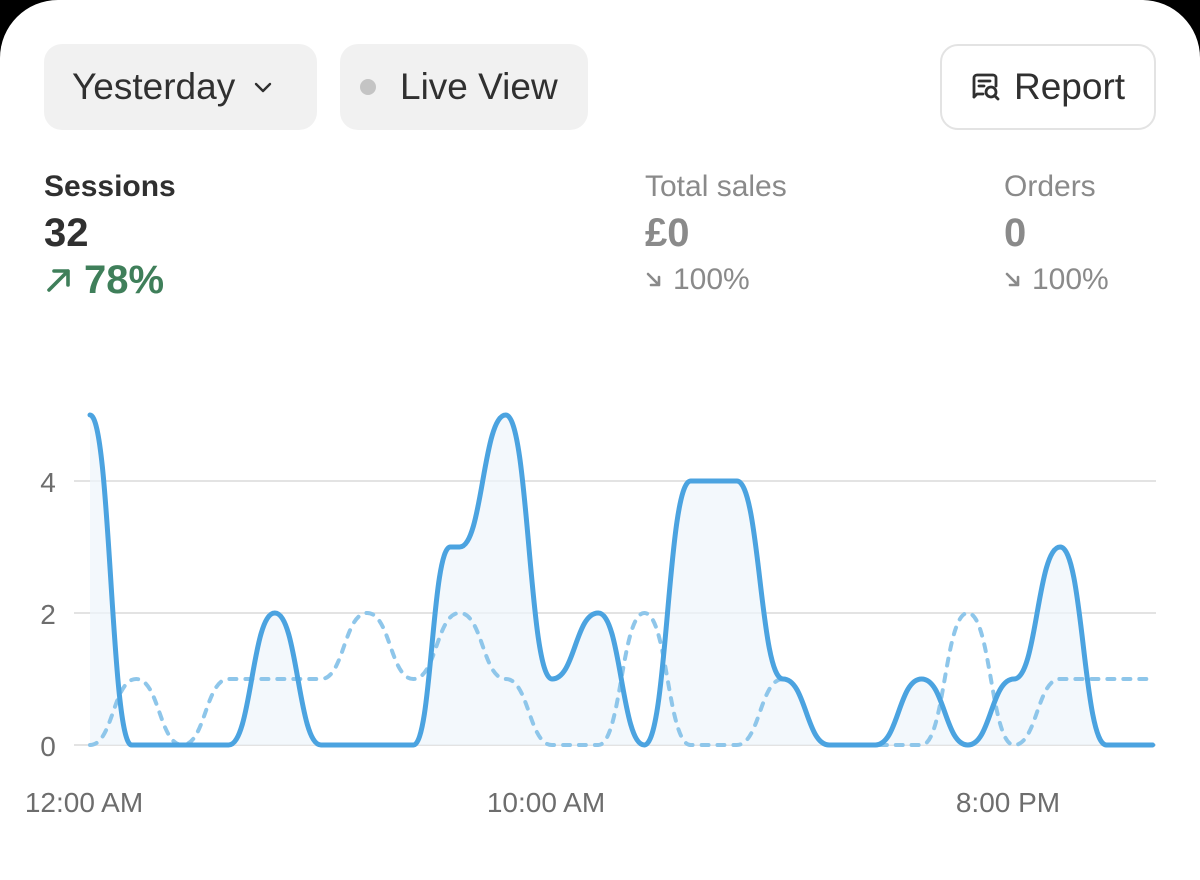  What do you see at coordinates (48, 482) in the screenshot?
I see `y-tick-label: 4` at bounding box center [48, 482].